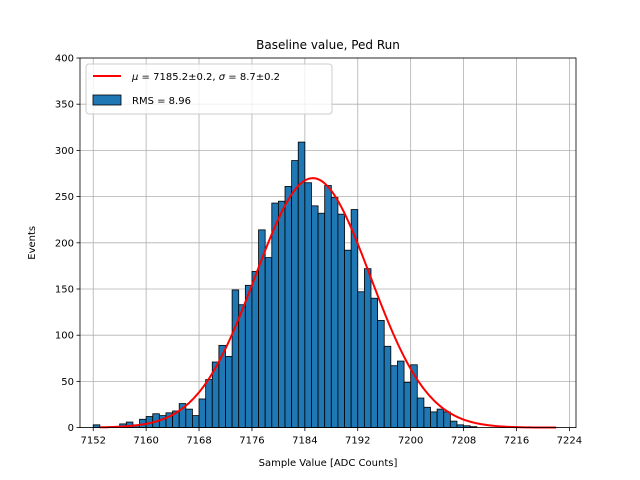  Describe the element at coordinates (328, 463) in the screenshot. I see `x-axis-label: Sample Value [ADC Counts]` at that location.